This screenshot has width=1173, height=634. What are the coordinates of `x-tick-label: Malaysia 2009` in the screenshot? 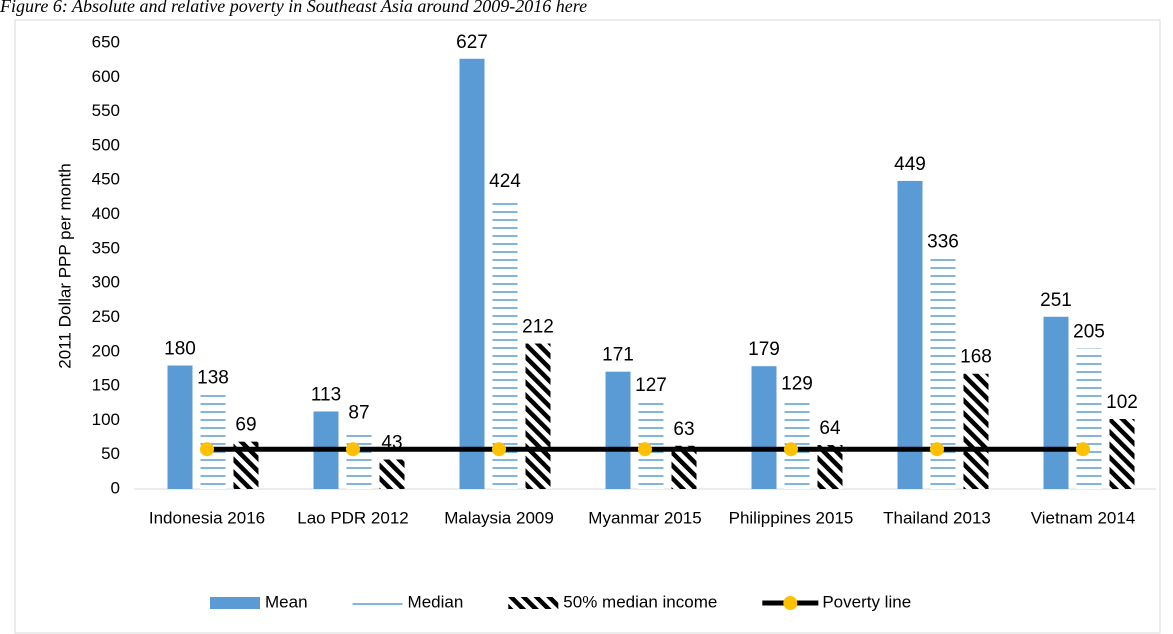 It's located at (499, 517).